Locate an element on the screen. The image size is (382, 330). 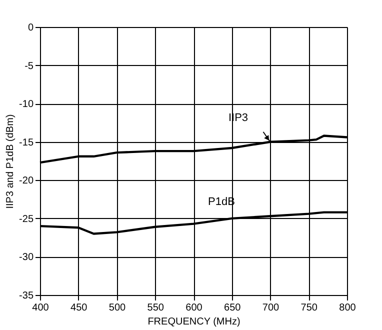
y-tick-label: -35 is located at coordinates (26, 296).